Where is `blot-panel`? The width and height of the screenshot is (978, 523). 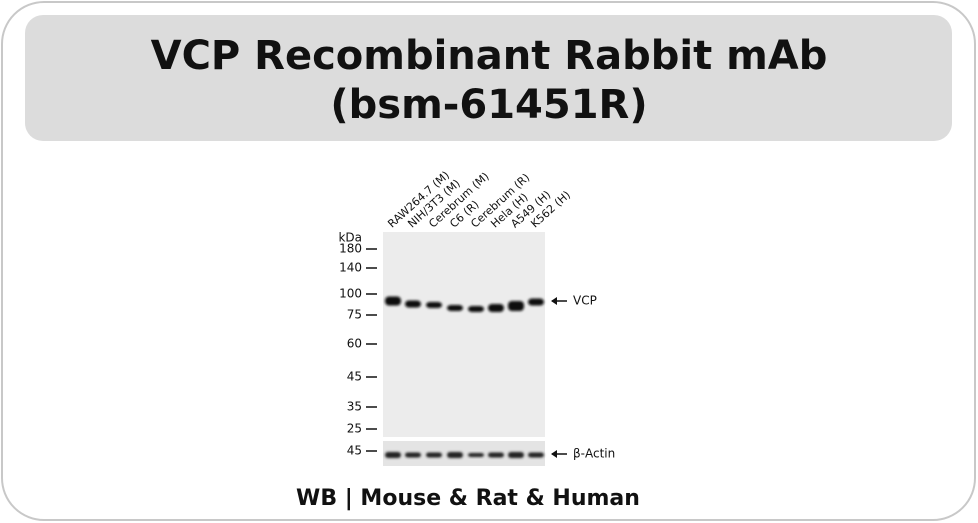
blot-panel is located at coordinates (464, 334).